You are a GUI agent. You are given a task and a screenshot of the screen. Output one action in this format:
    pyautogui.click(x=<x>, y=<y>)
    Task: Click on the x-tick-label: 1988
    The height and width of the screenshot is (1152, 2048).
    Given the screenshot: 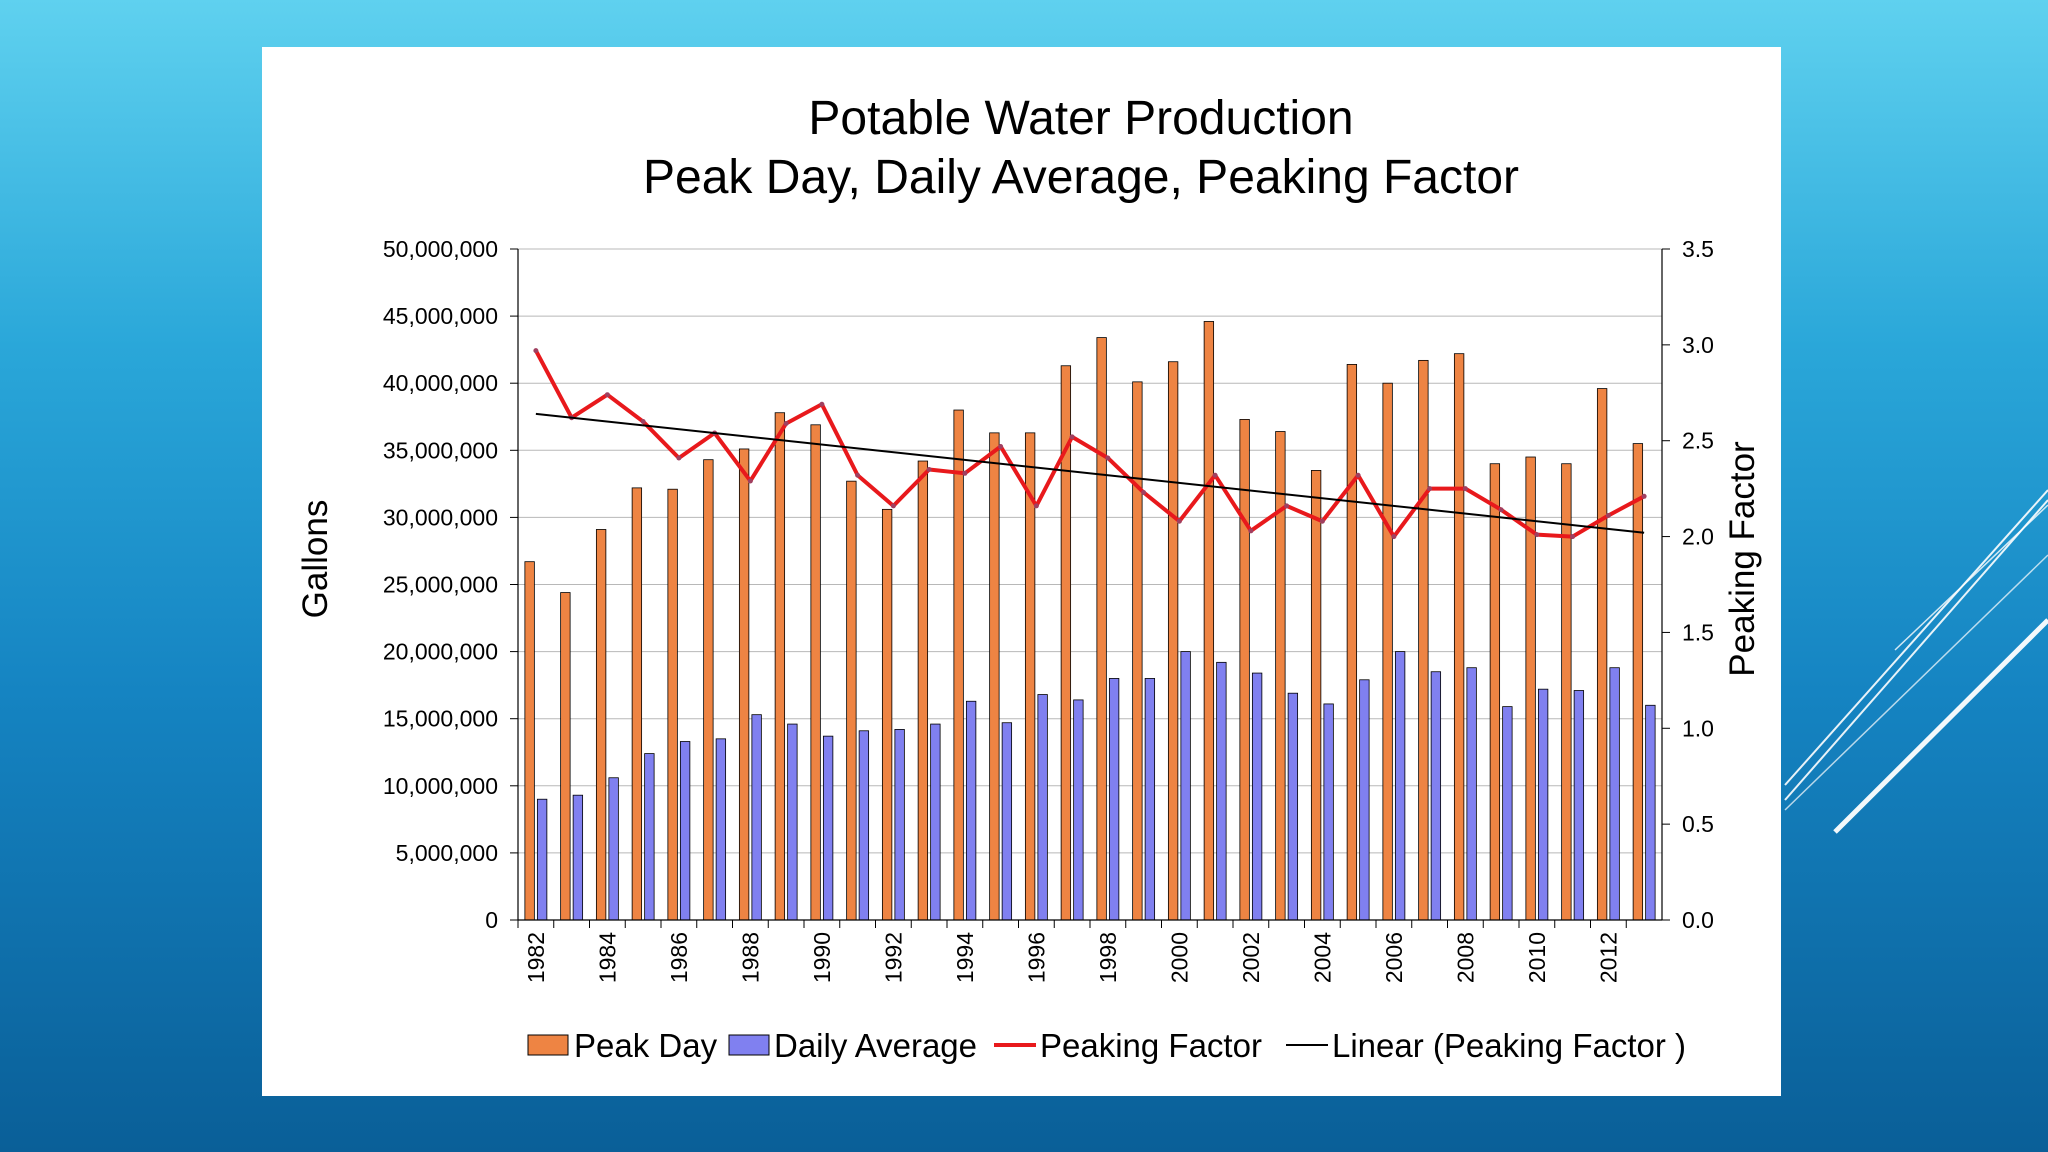 What is the action you would take?
    pyautogui.click(x=750, y=957)
    